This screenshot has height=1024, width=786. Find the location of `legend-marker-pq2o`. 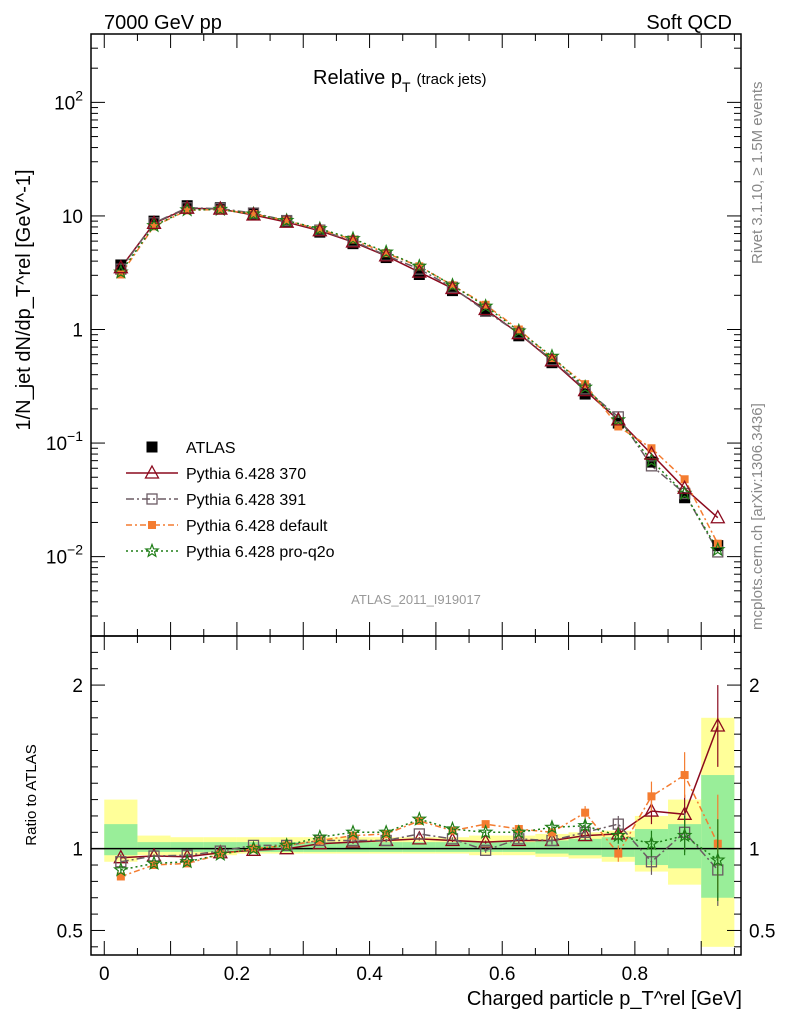

legend-marker-pq2o is located at coordinates (152, 550).